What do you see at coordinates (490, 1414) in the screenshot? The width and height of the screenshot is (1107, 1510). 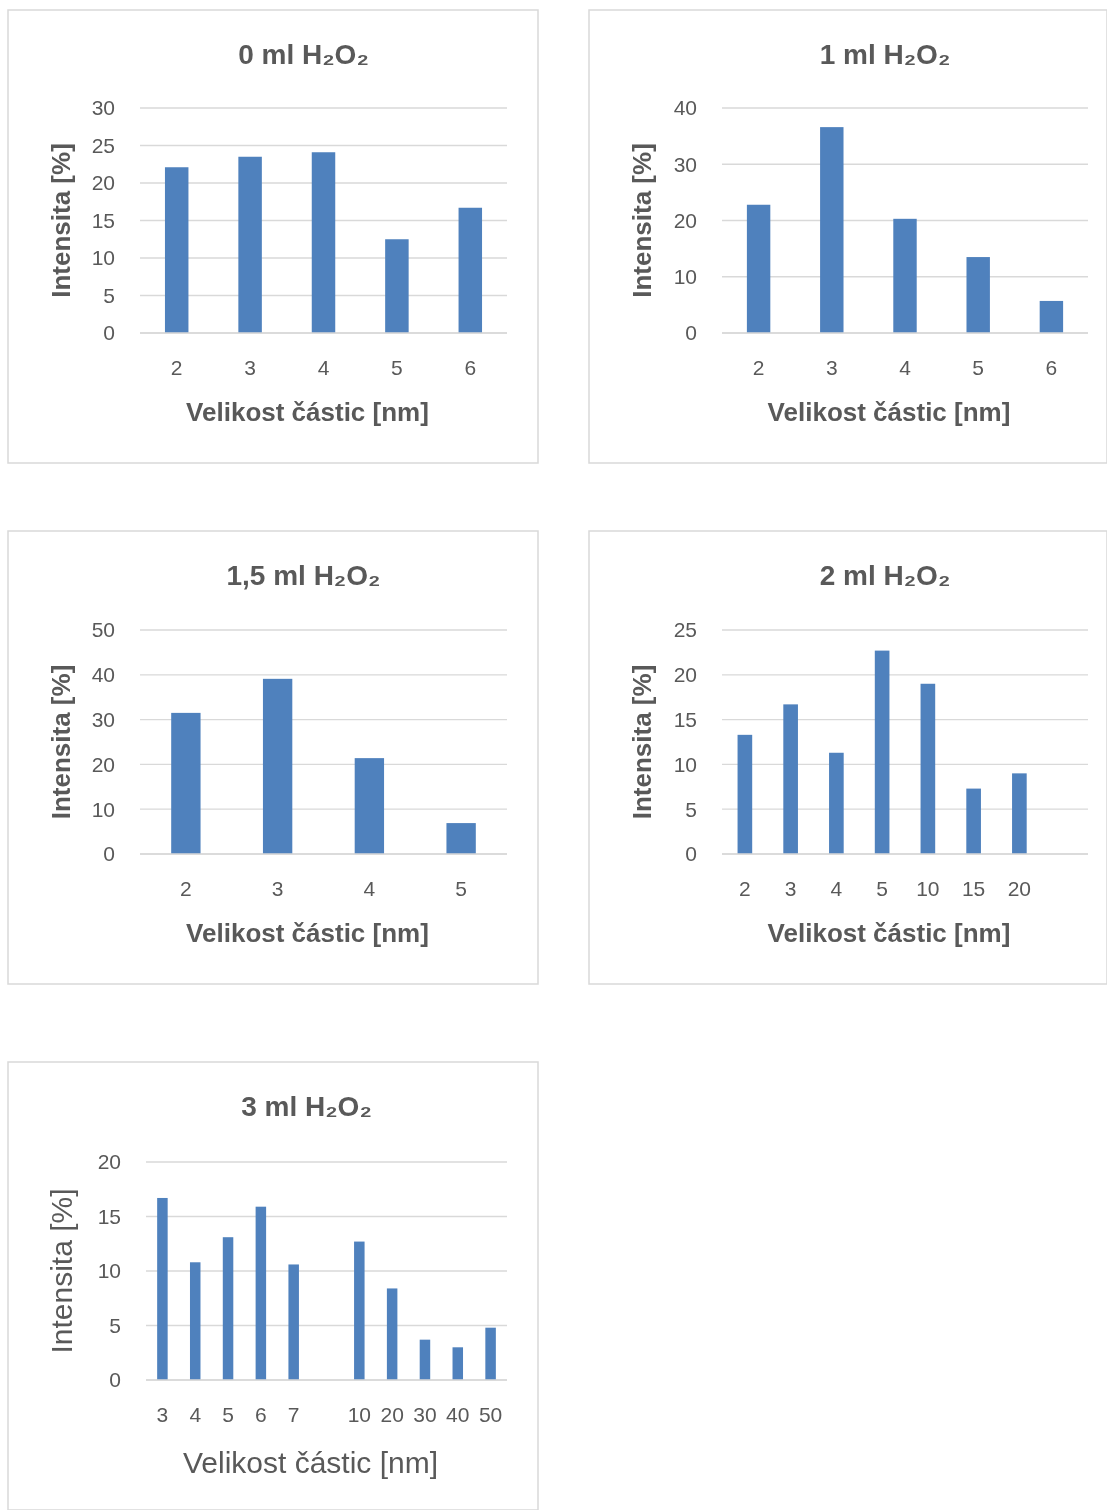 I see `x-tick-label: 50` at bounding box center [490, 1414].